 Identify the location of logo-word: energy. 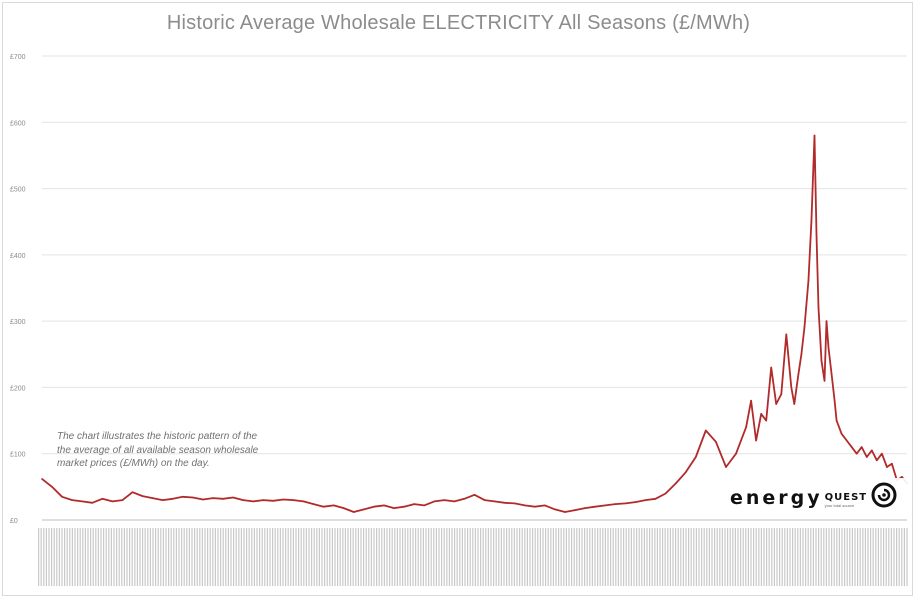
(776, 498).